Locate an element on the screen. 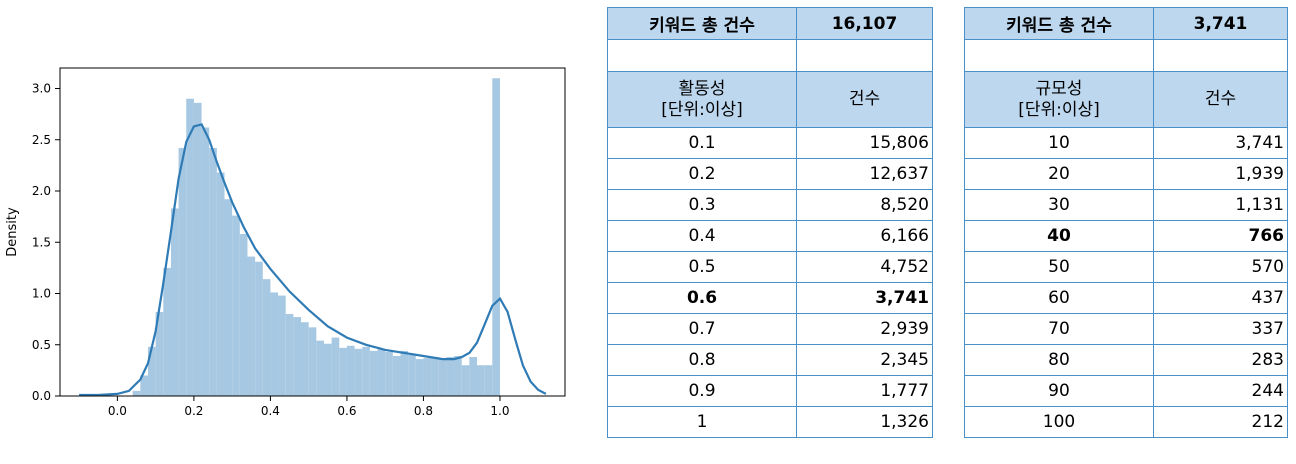 The width and height of the screenshot is (1296, 464). x-tick-label: 0.6 is located at coordinates (346, 411).